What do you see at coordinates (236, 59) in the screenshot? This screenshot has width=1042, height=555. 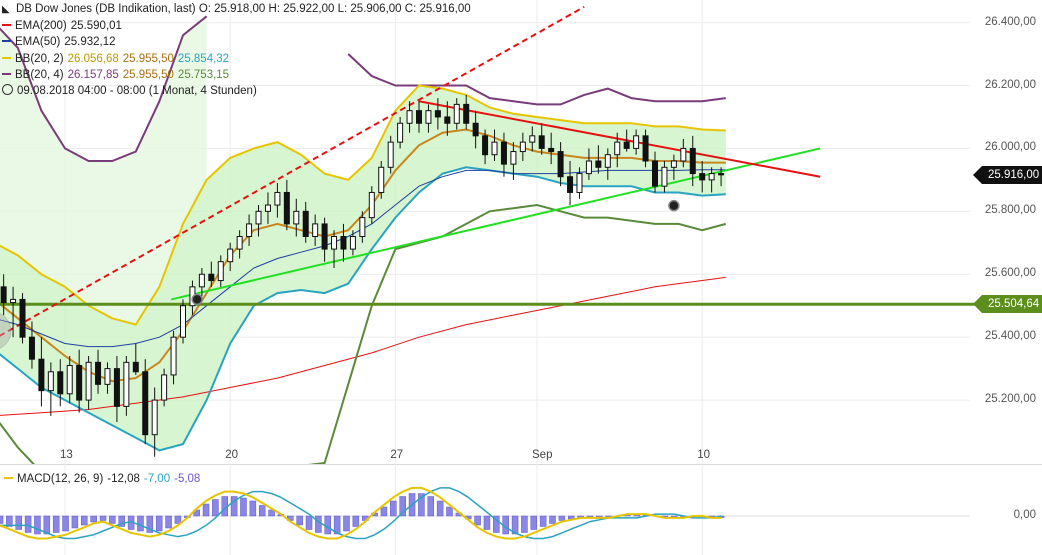 I see `legend-bb20-2: BB(20, 2) 26.056,68 25.955,50 25.854,32` at bounding box center [236, 59].